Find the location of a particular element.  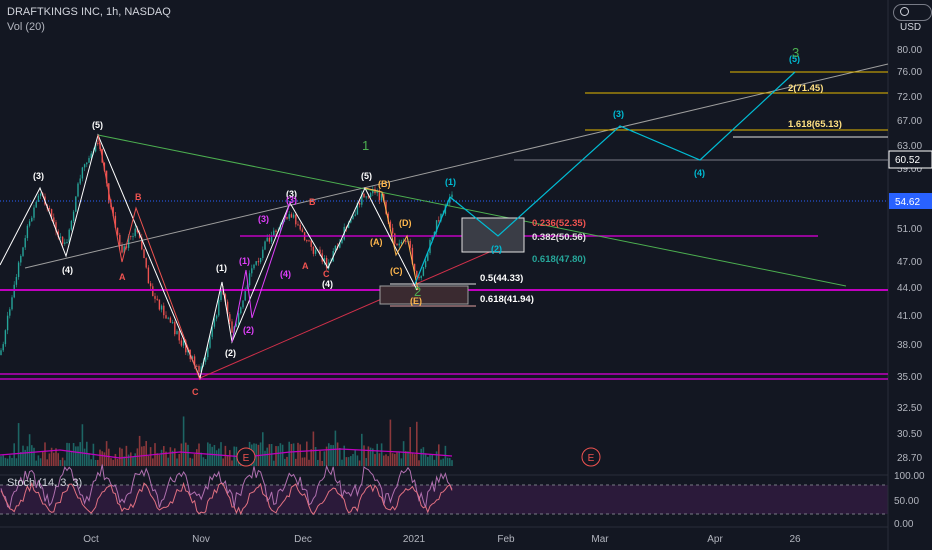

price-tick-label: 30.50 is located at coordinates (909, 434).